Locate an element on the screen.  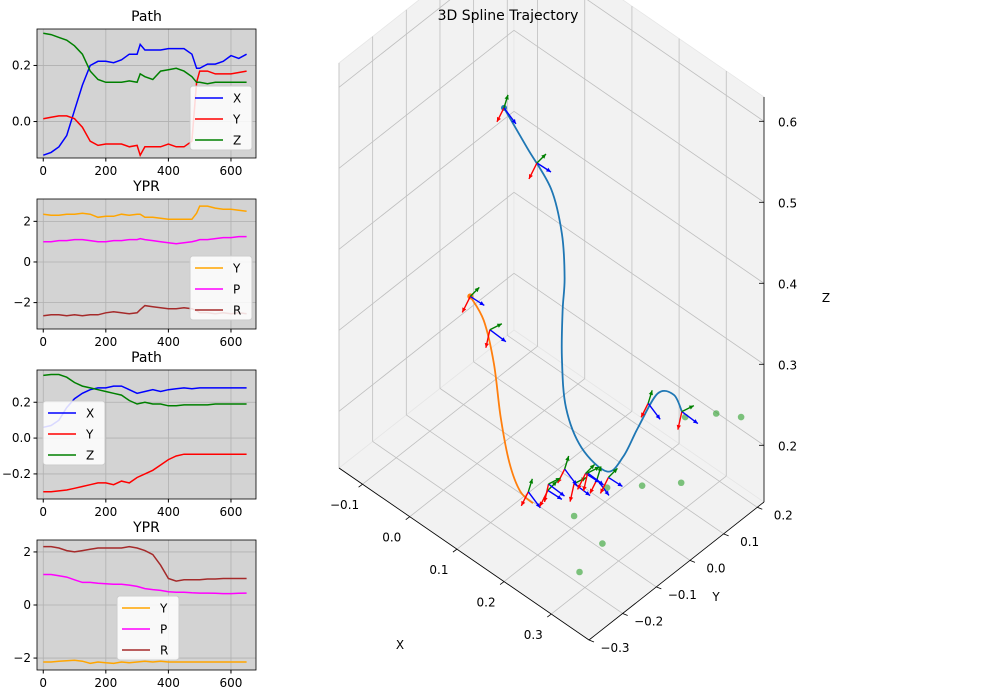
legend-label: R is located at coordinates (164, 651).